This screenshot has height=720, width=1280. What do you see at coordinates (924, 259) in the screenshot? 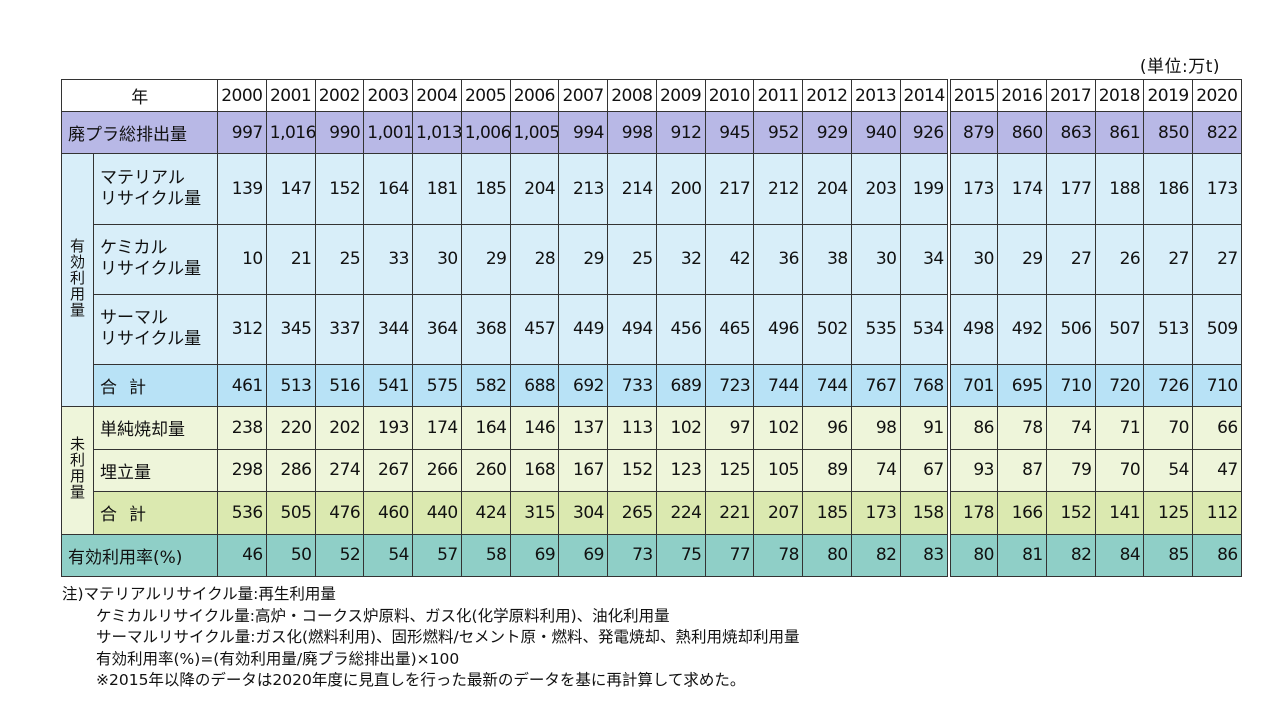
I see `value-cell: 34` at bounding box center [924, 259].